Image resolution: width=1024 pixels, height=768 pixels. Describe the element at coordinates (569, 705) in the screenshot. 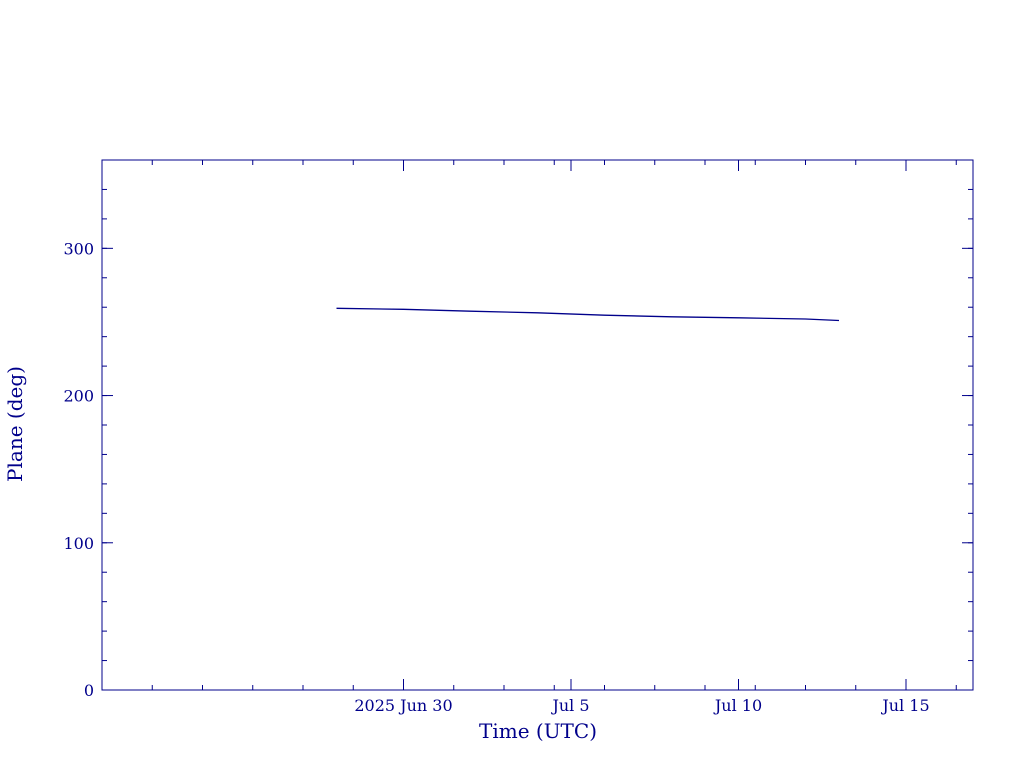

I see `x-tick-label: Jul 5` at that location.